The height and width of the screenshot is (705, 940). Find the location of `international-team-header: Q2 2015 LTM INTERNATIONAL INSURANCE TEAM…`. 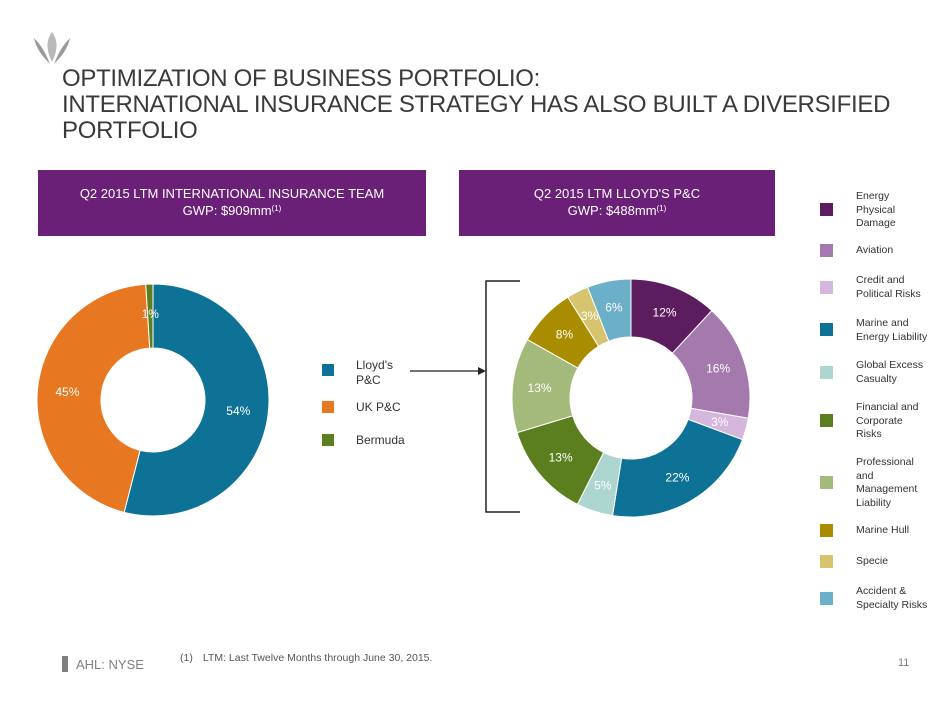

international-team-header: Q2 2015 LTM INTERNATIONAL INSURANCE TEAM… is located at coordinates (232, 203).